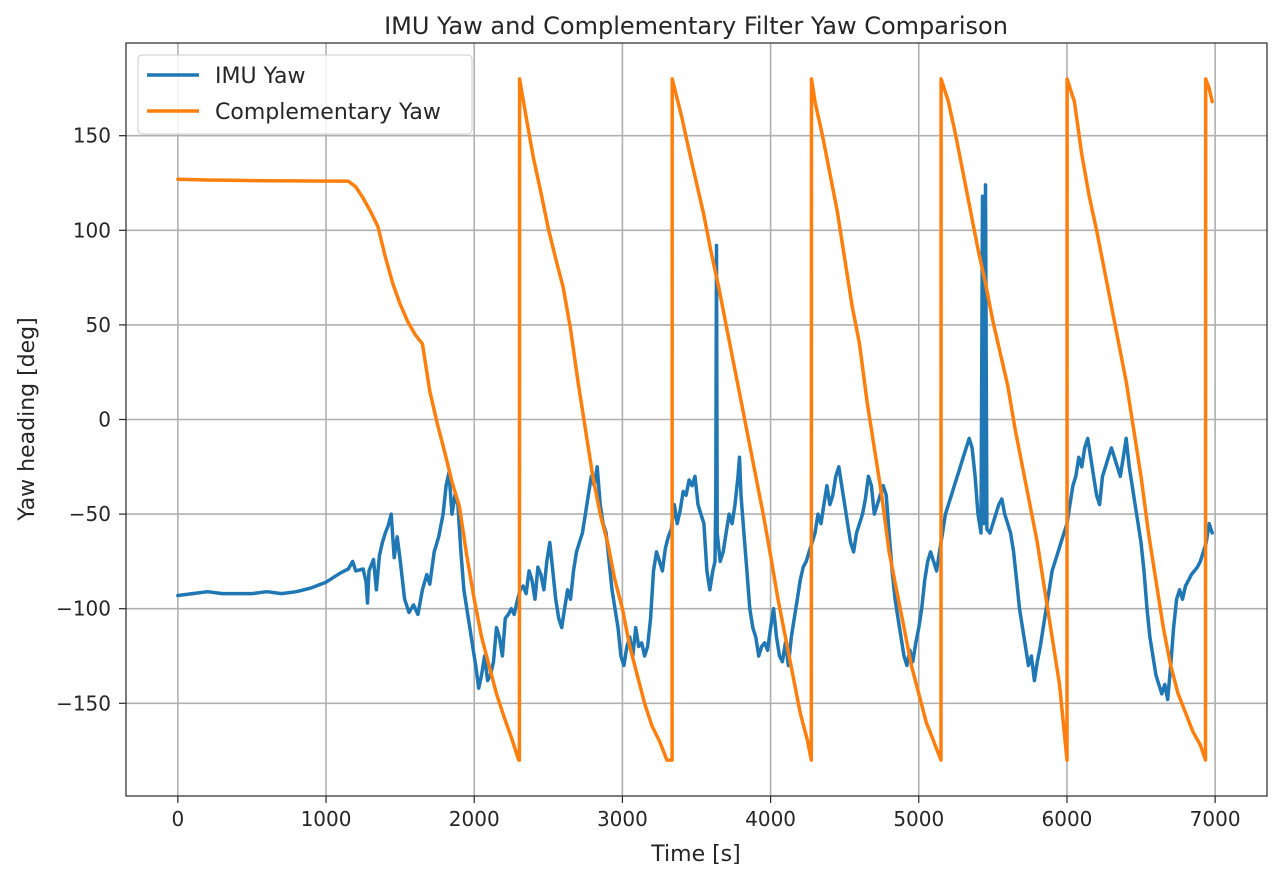  I want to click on y-tick-label: 100, so click(92, 230).